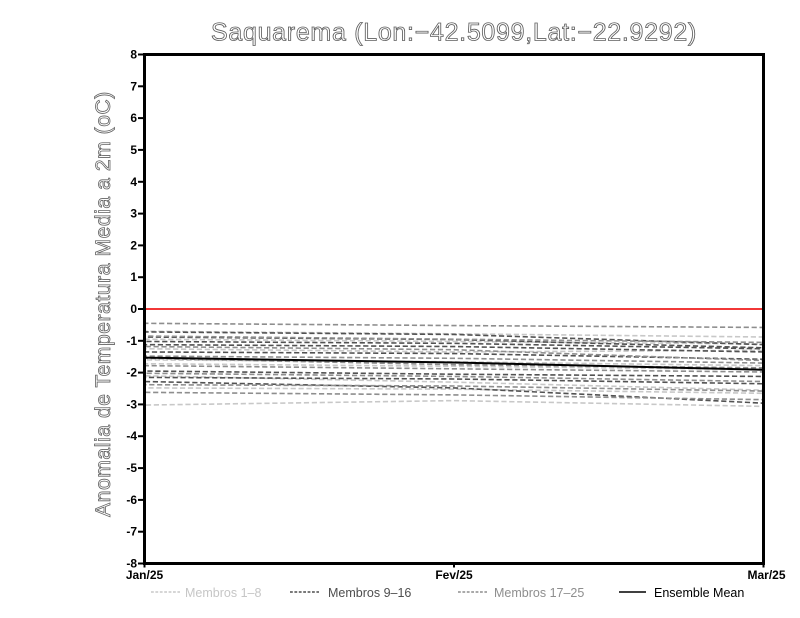 Image resolution: width=800 pixels, height=618 pixels. I want to click on svg-text:Saquarema (Lon:−42.5099,Lat:−2: Saquarema (Lon:−42.5099,Lat:−22.9292), so click(454, 33).